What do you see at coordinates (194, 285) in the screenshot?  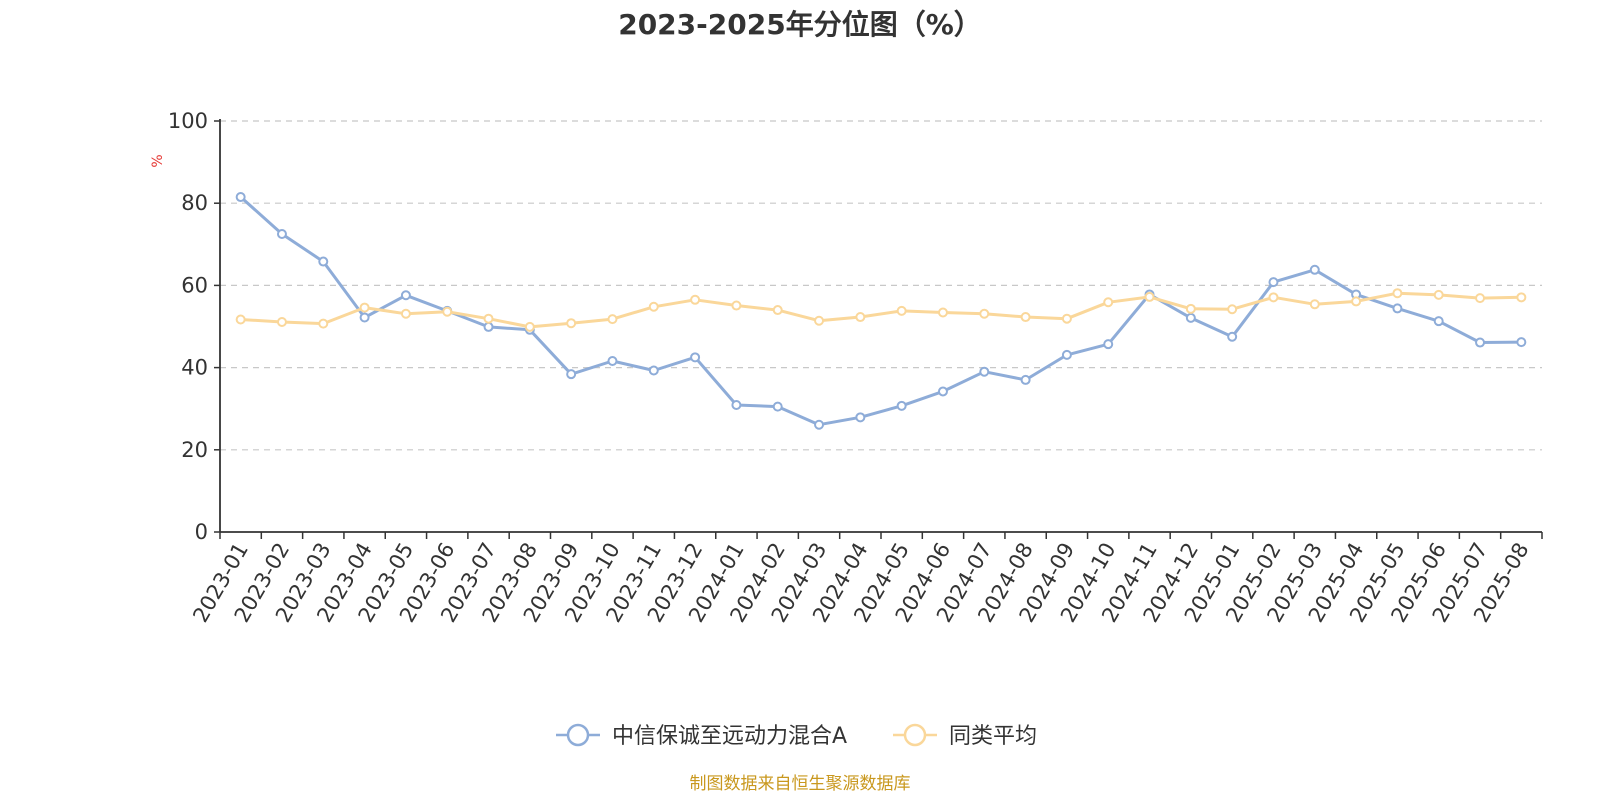 I see `y-tick-label: 60` at bounding box center [194, 285].